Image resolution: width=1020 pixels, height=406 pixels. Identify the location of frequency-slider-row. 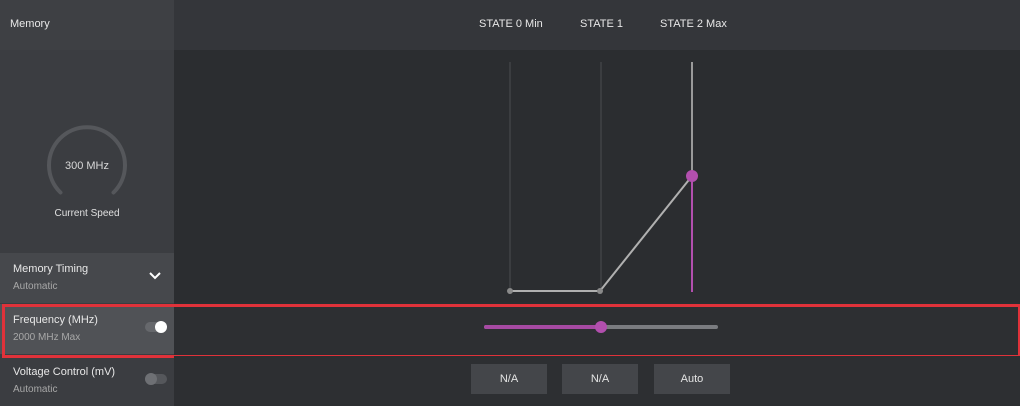
(597, 329).